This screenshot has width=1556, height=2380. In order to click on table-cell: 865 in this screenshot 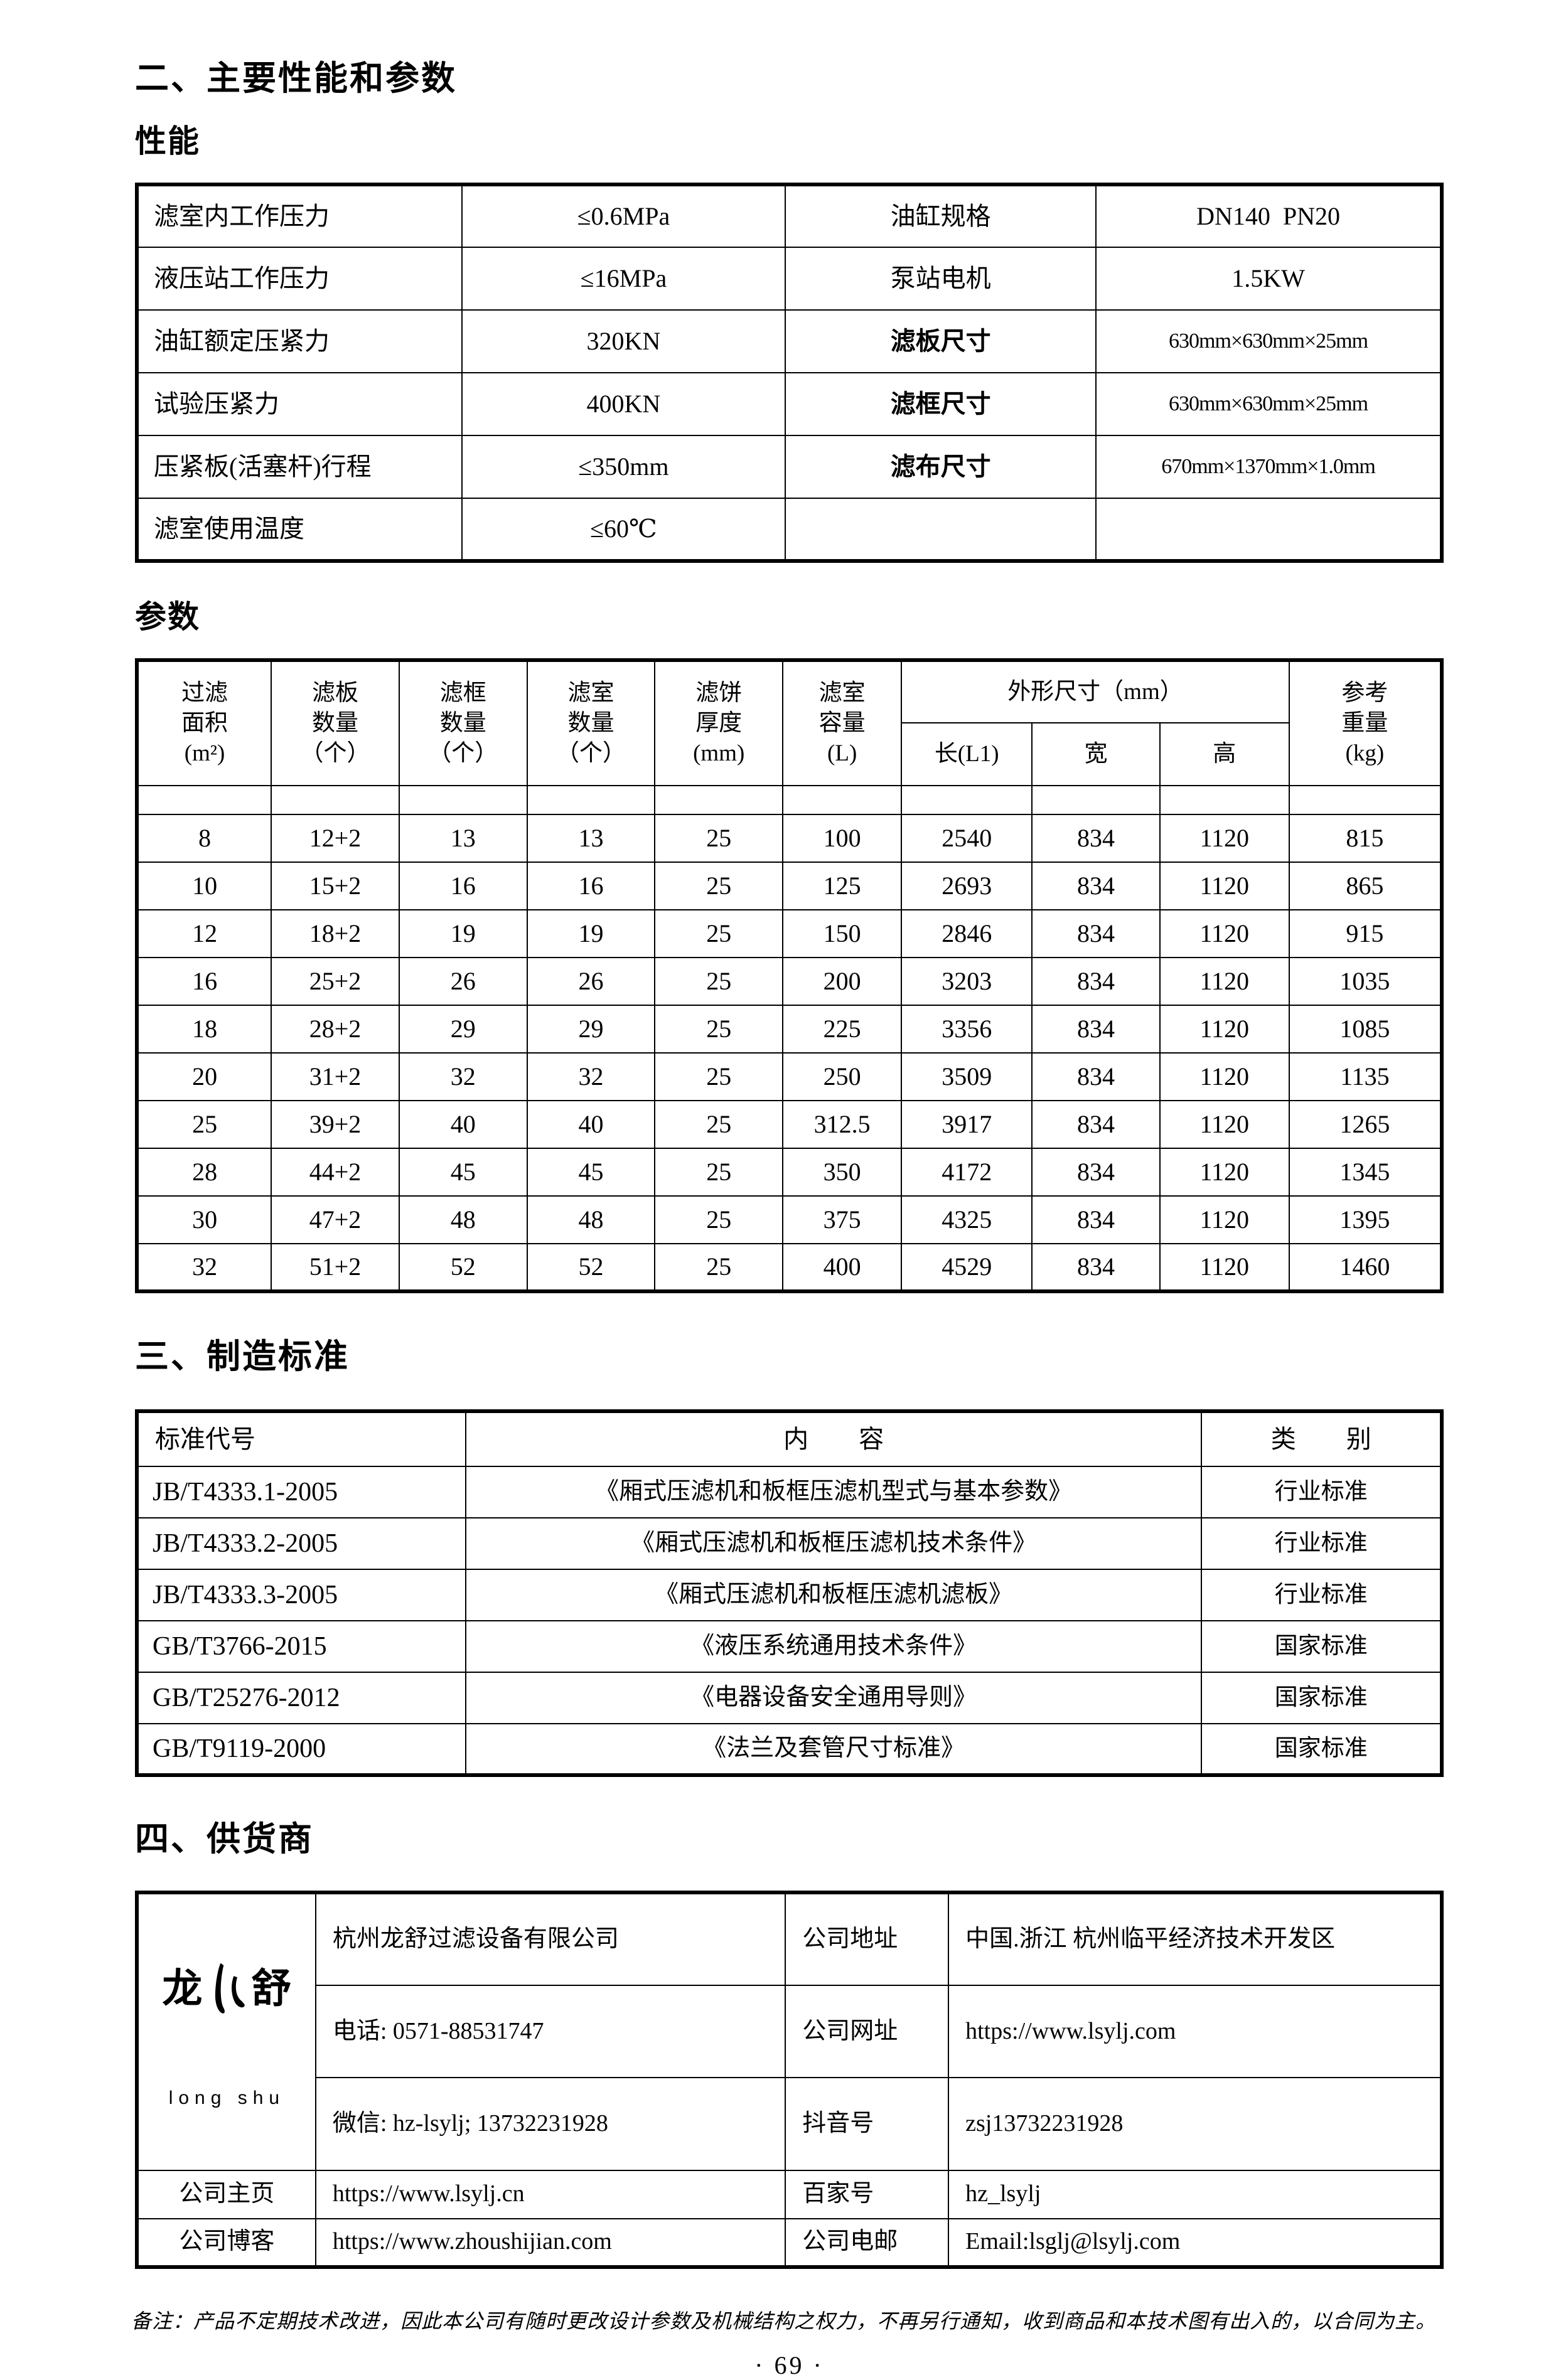, I will do `click(1365, 886)`.